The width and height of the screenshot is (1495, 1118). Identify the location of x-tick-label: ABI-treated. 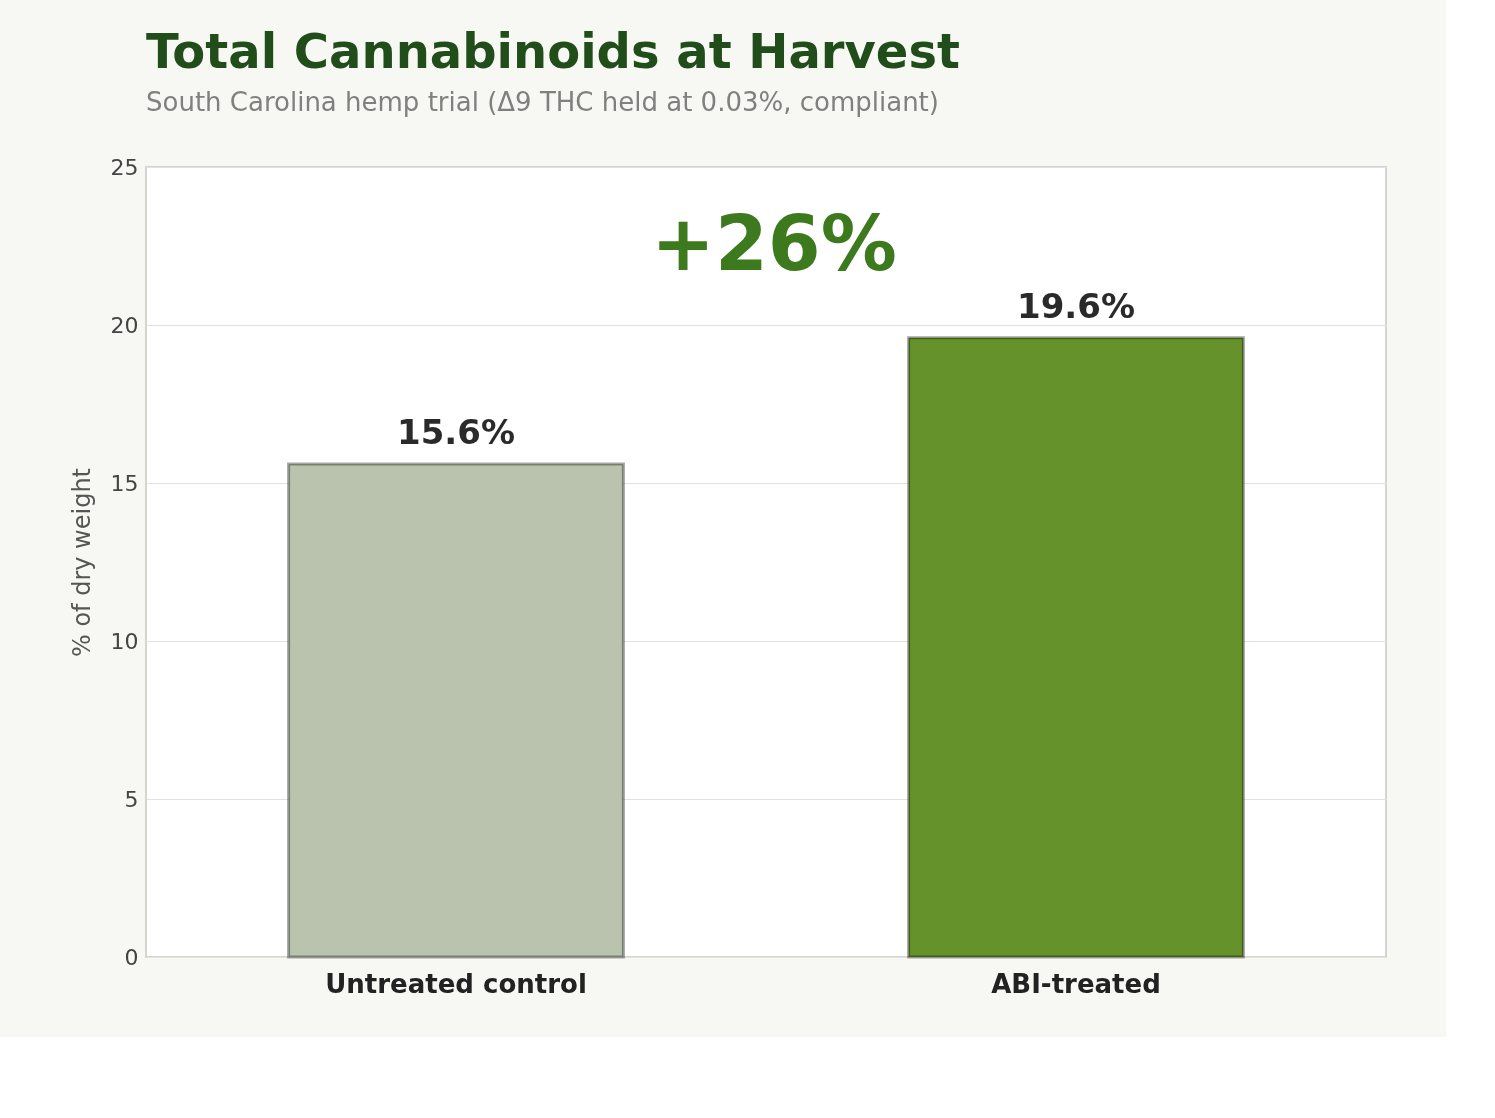
(1076, 983).